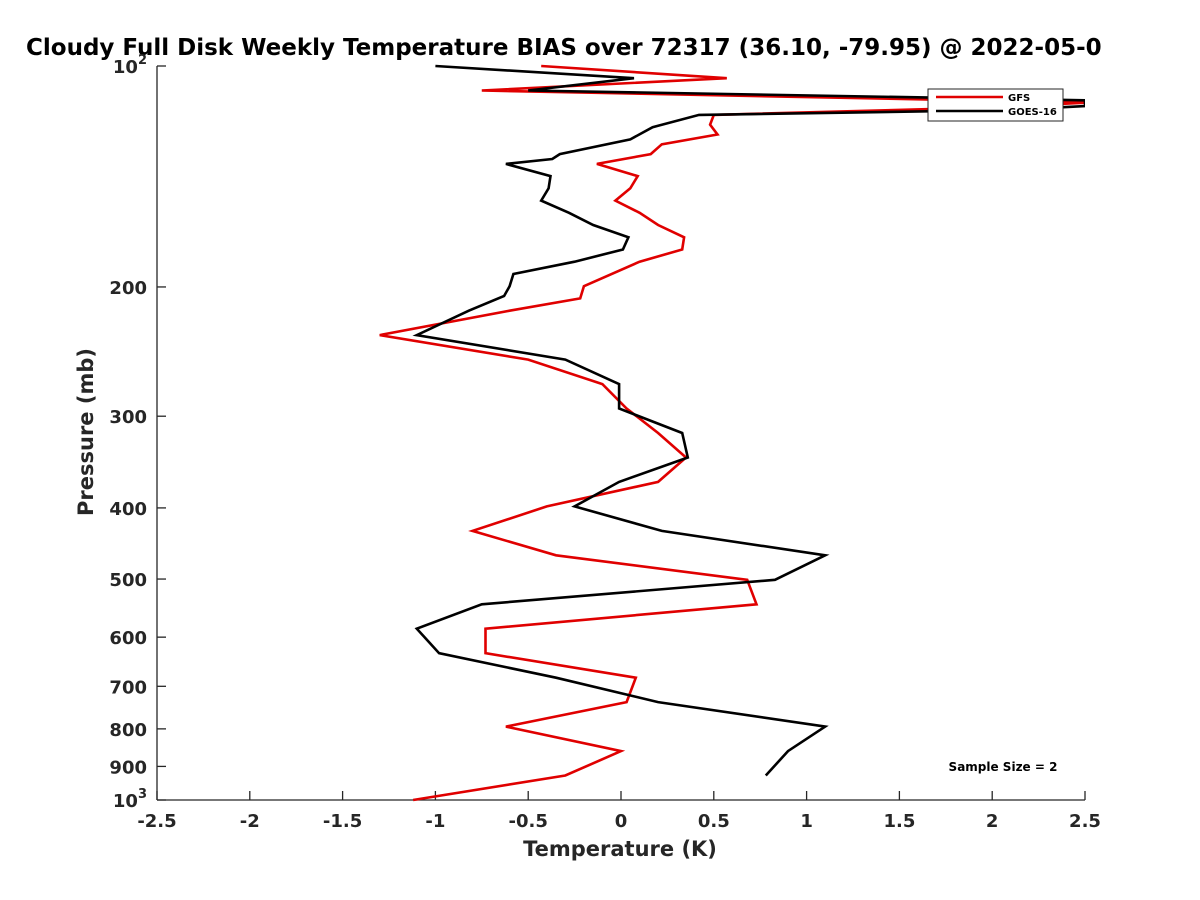 Image resolution: width=1200 pixels, height=900 pixels. What do you see at coordinates (435, 821) in the screenshot?
I see `x-tick-label: -1` at bounding box center [435, 821].